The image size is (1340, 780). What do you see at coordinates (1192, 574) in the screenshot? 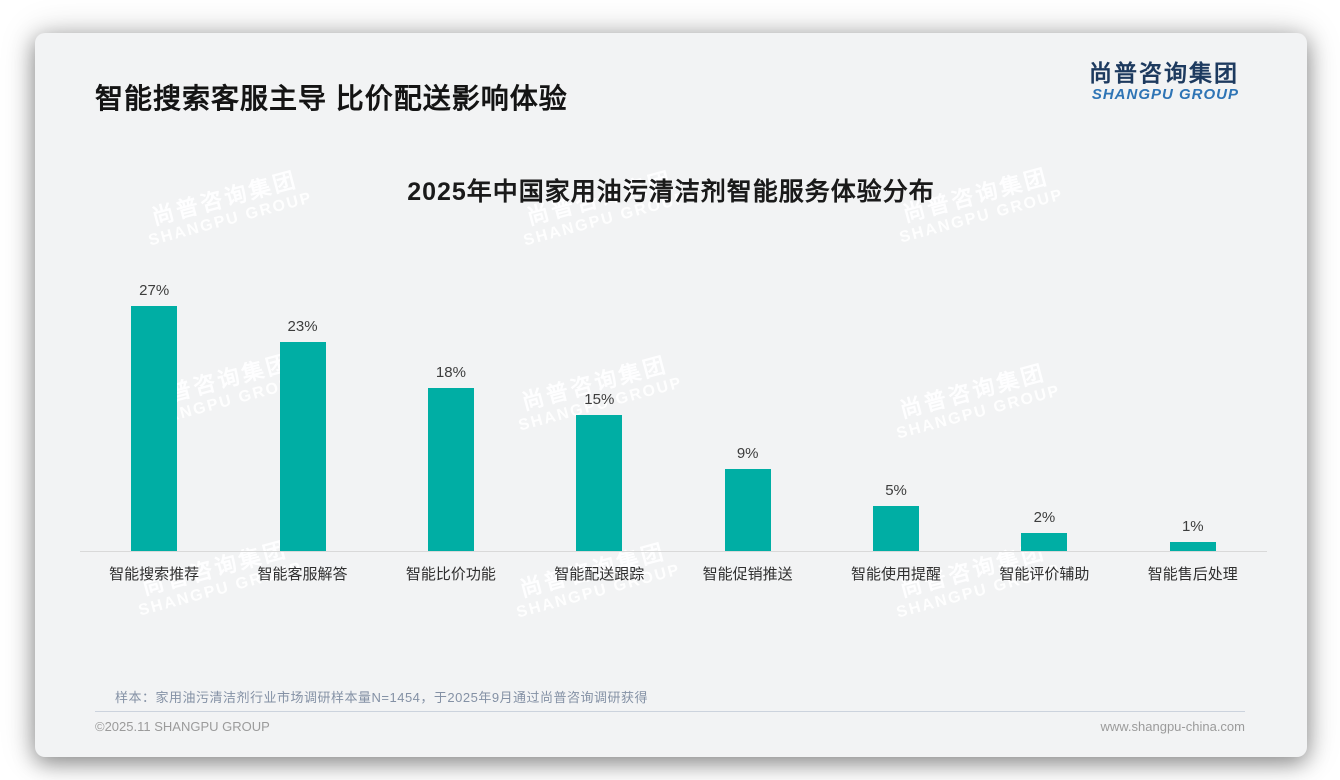
I see `bar-category-label: 智能售后处理` at bounding box center [1192, 574].